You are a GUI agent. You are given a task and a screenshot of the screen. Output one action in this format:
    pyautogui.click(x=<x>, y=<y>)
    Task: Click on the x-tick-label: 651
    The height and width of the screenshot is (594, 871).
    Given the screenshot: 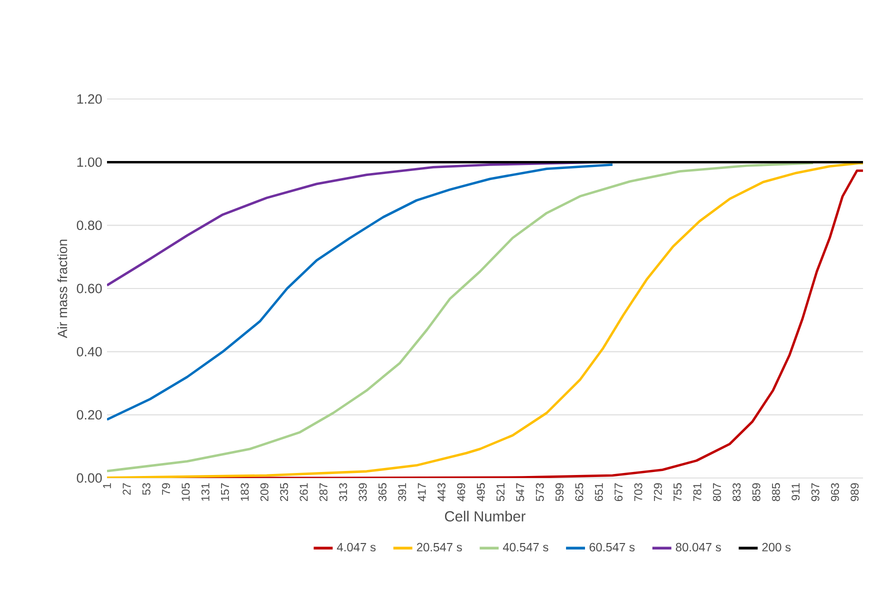 What is the action you would take?
    pyautogui.click(x=598, y=492)
    